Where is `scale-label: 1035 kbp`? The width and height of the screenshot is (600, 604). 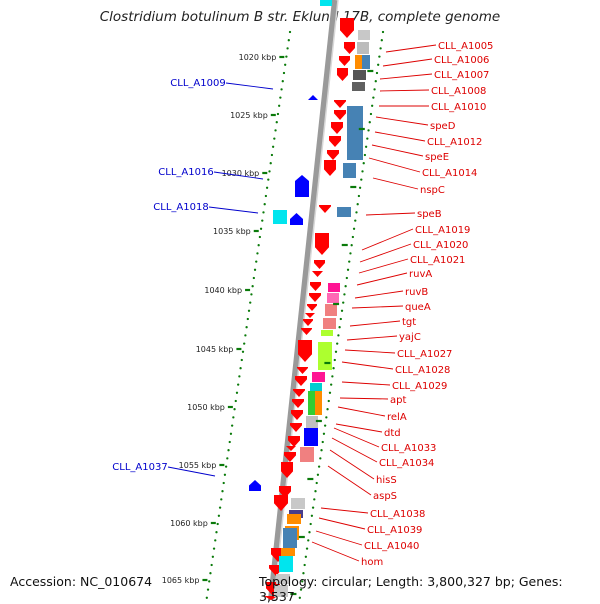
scale-label: 1035 kbp is located at coordinates (232, 231).